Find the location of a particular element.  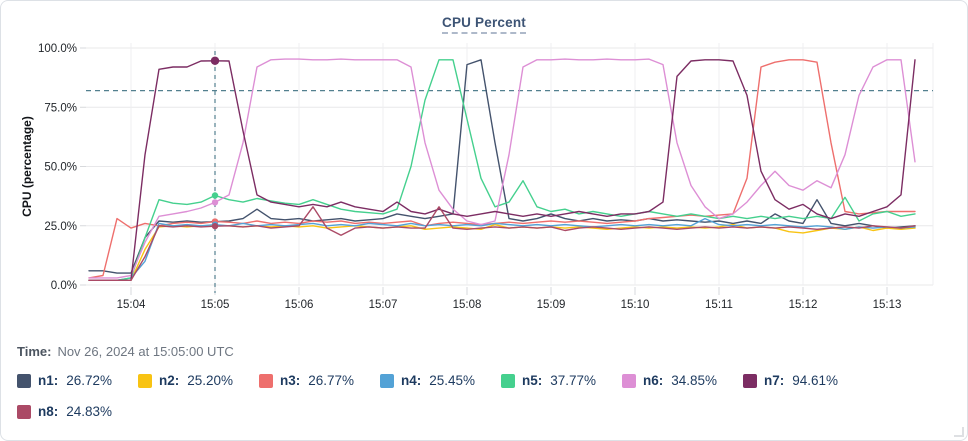

legend-name: n8: is located at coordinates (48, 411).